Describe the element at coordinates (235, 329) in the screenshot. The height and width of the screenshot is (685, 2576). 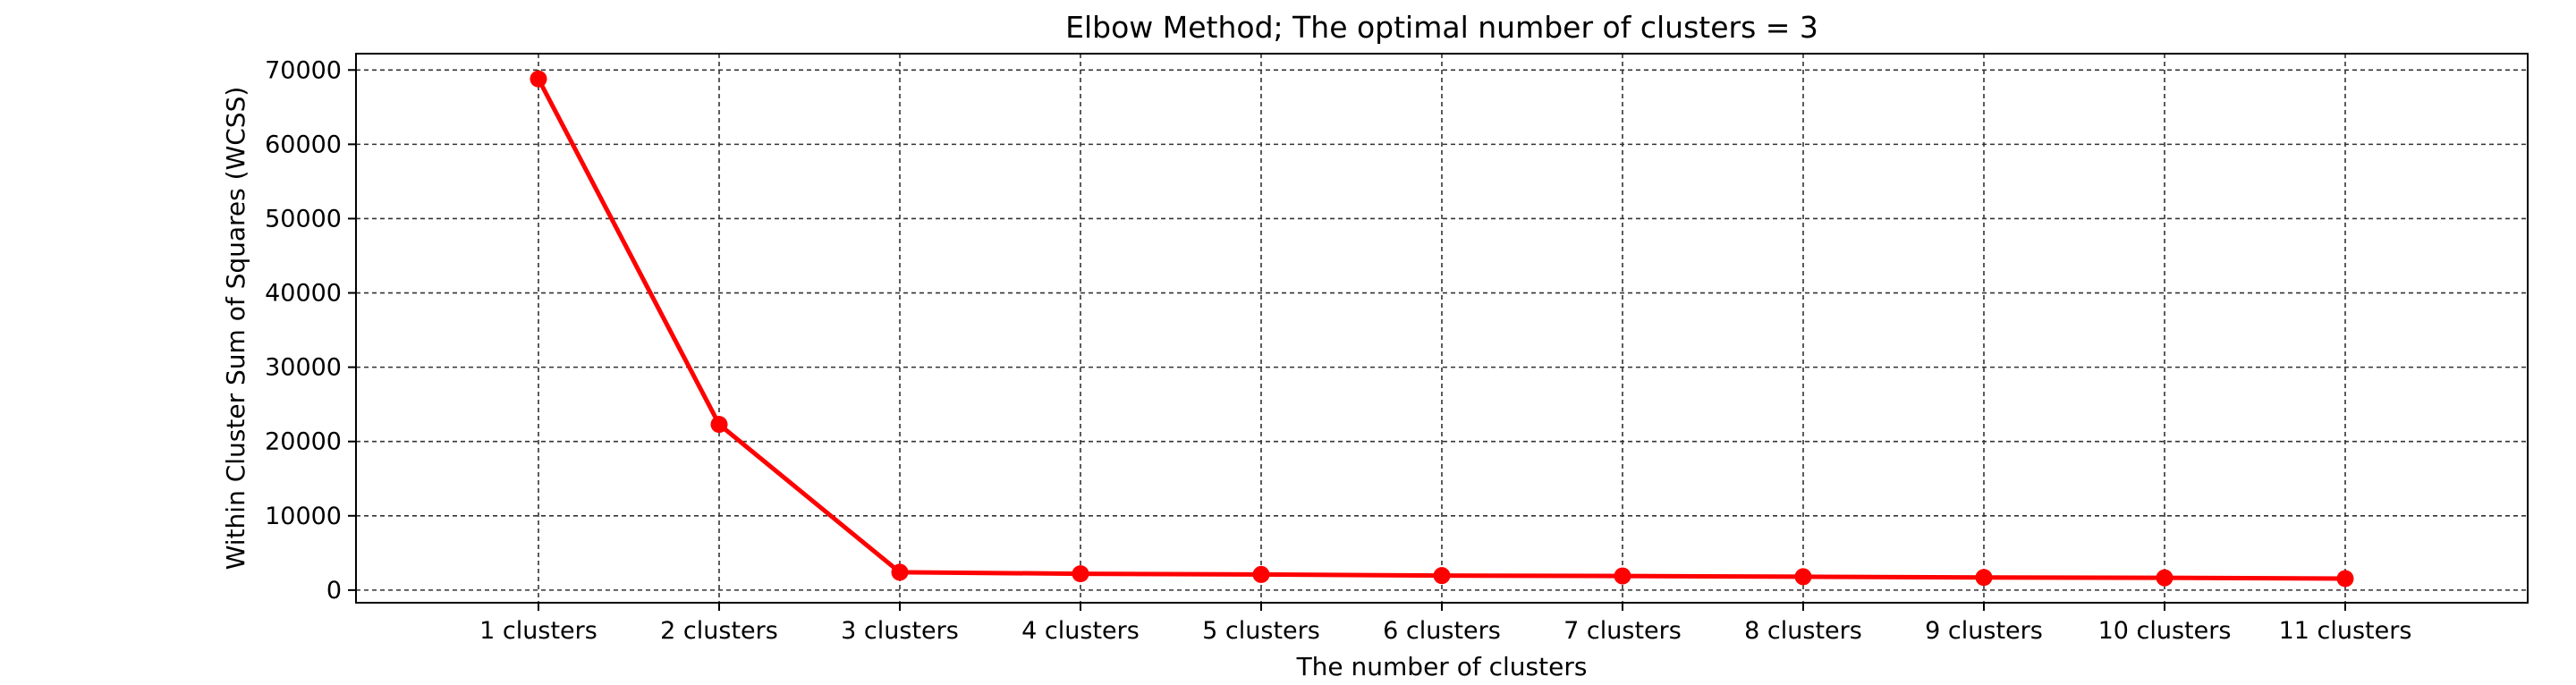
I see `y-axis-title: Within Cluster Sum of Squares (WCSS)` at that location.